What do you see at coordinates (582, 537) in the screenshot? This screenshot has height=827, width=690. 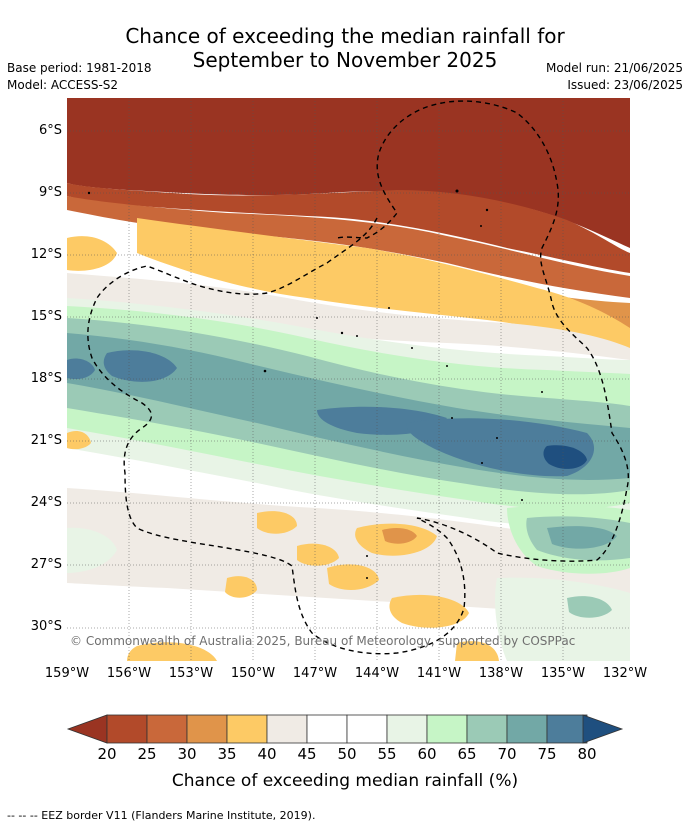 I see `region-75-east` at bounding box center [582, 537].